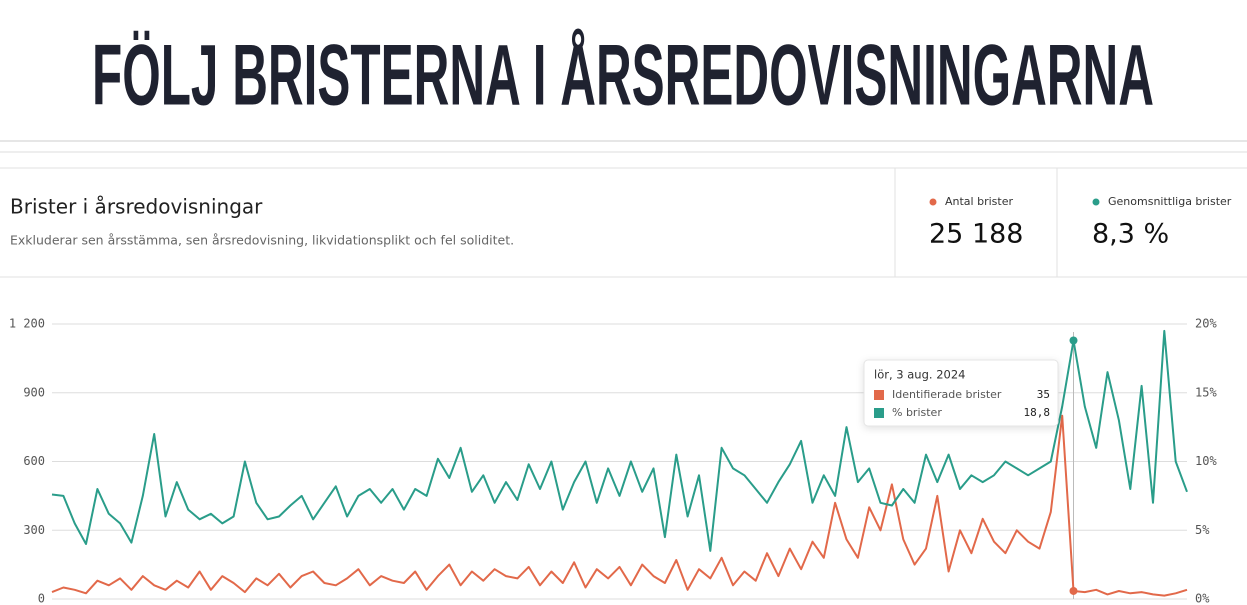 Image resolution: width=1247 pixels, height=605 pixels. Describe the element at coordinates (1202, 530) in the screenshot. I see `y2-tick-label: 5%` at that location.